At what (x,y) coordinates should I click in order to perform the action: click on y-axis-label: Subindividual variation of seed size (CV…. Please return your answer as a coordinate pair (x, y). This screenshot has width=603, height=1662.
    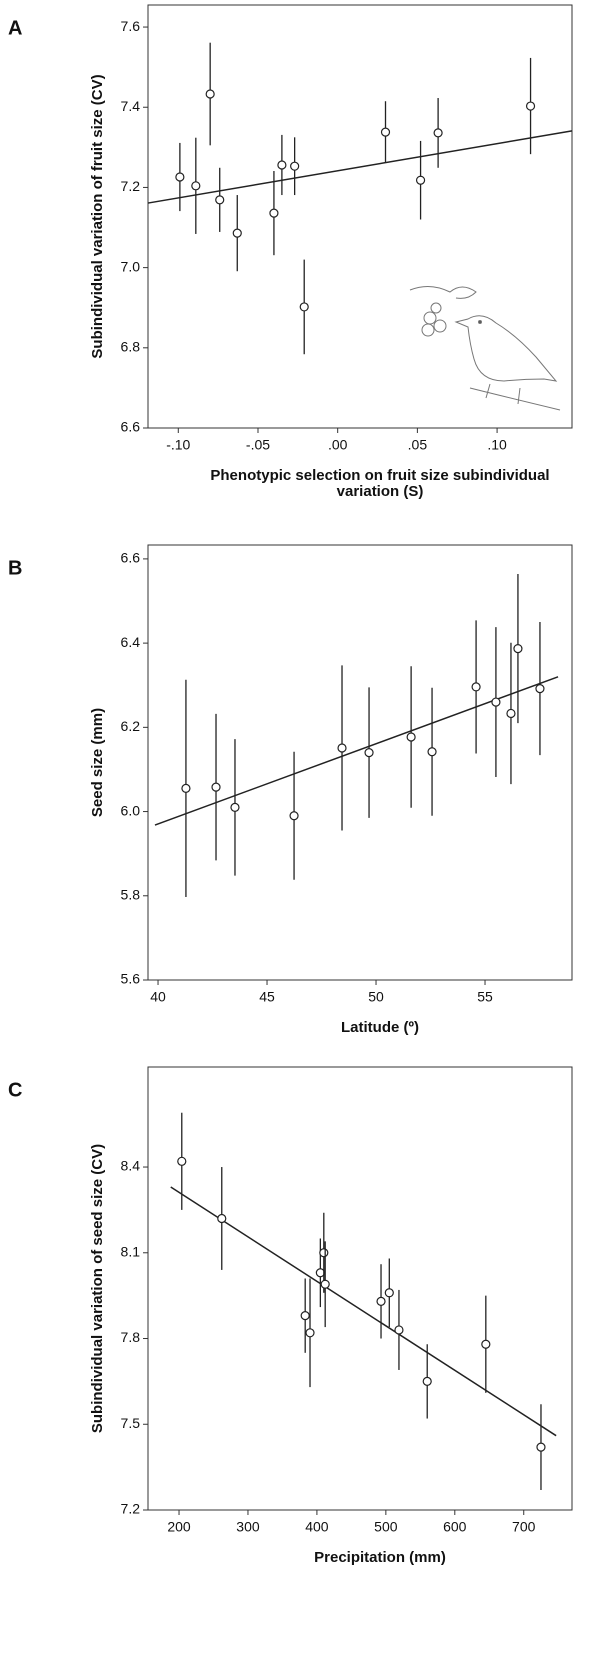
    Looking at the image, I should click on (97, 1288).